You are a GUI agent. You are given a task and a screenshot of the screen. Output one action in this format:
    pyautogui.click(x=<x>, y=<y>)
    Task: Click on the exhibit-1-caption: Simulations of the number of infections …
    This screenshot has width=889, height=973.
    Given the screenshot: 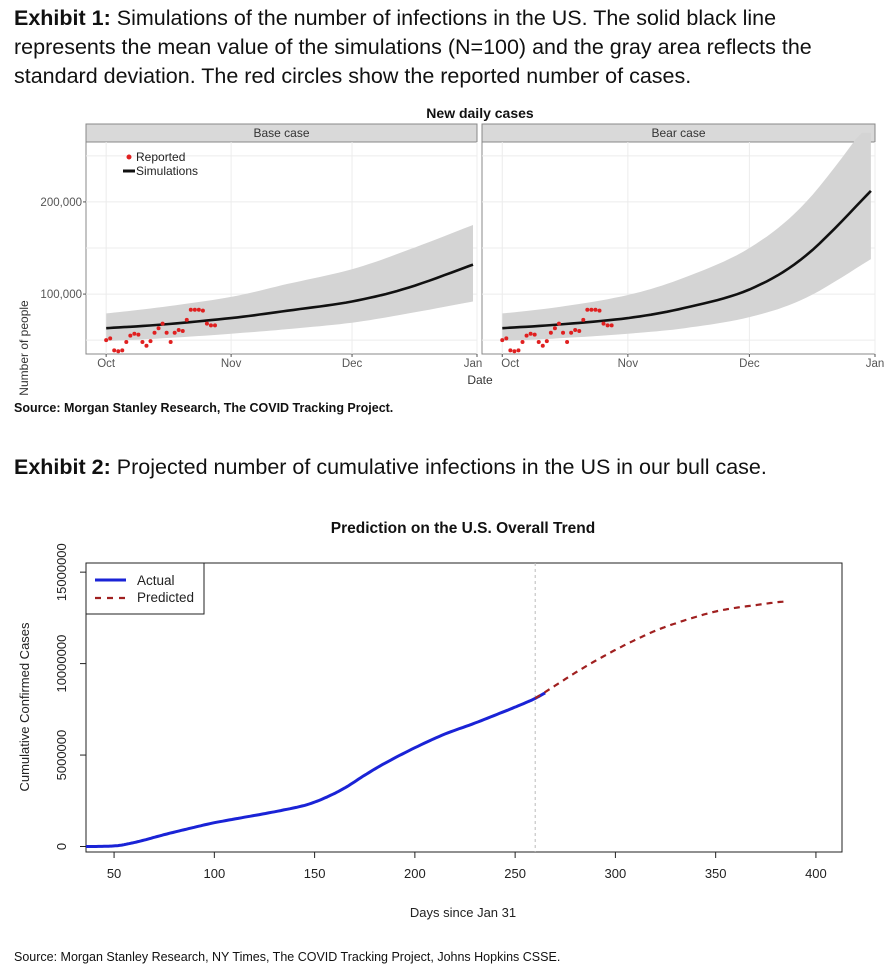 What is the action you would take?
    pyautogui.click(x=413, y=47)
    